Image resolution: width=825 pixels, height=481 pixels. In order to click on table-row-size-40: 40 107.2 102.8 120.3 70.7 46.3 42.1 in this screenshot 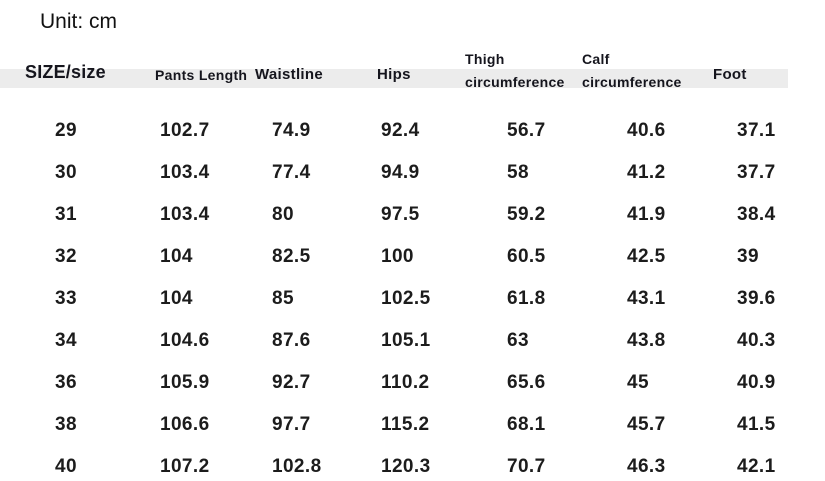, I will do `click(394, 463)`.